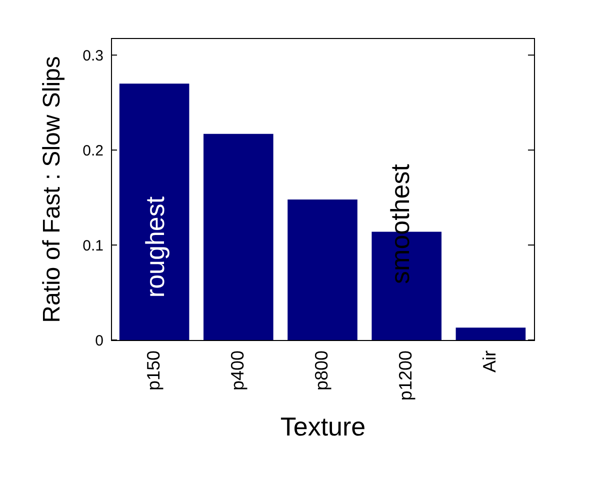  I want to click on y-tick-label: 0.3, so click(93, 56).